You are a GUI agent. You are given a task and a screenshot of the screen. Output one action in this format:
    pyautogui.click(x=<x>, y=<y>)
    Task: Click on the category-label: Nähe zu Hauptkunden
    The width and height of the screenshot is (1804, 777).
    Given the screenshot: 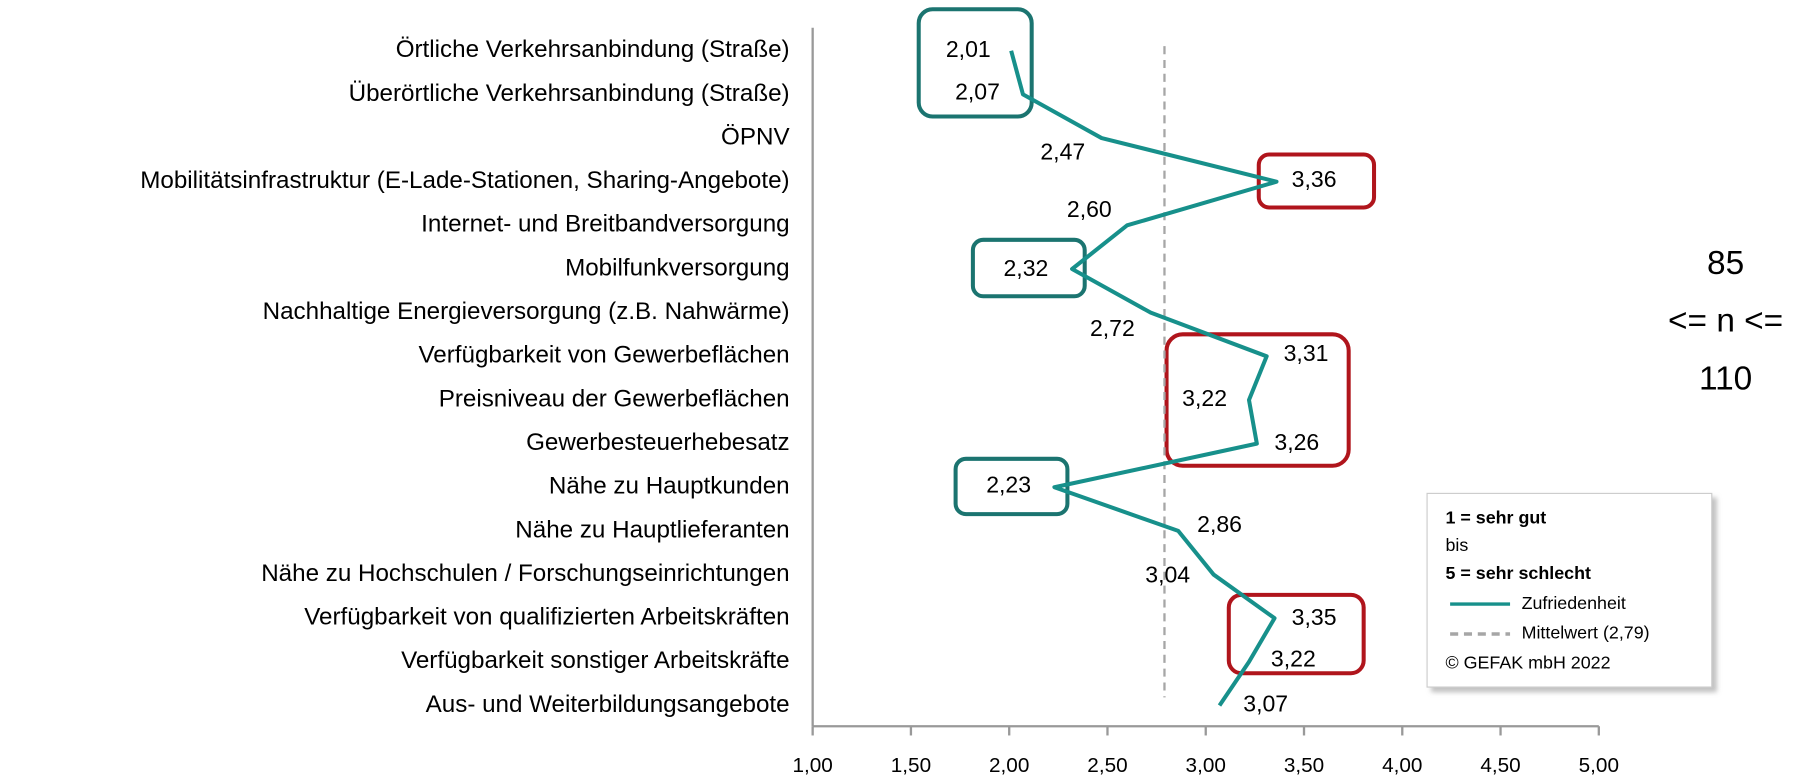 What is the action you would take?
    pyautogui.click(x=669, y=486)
    